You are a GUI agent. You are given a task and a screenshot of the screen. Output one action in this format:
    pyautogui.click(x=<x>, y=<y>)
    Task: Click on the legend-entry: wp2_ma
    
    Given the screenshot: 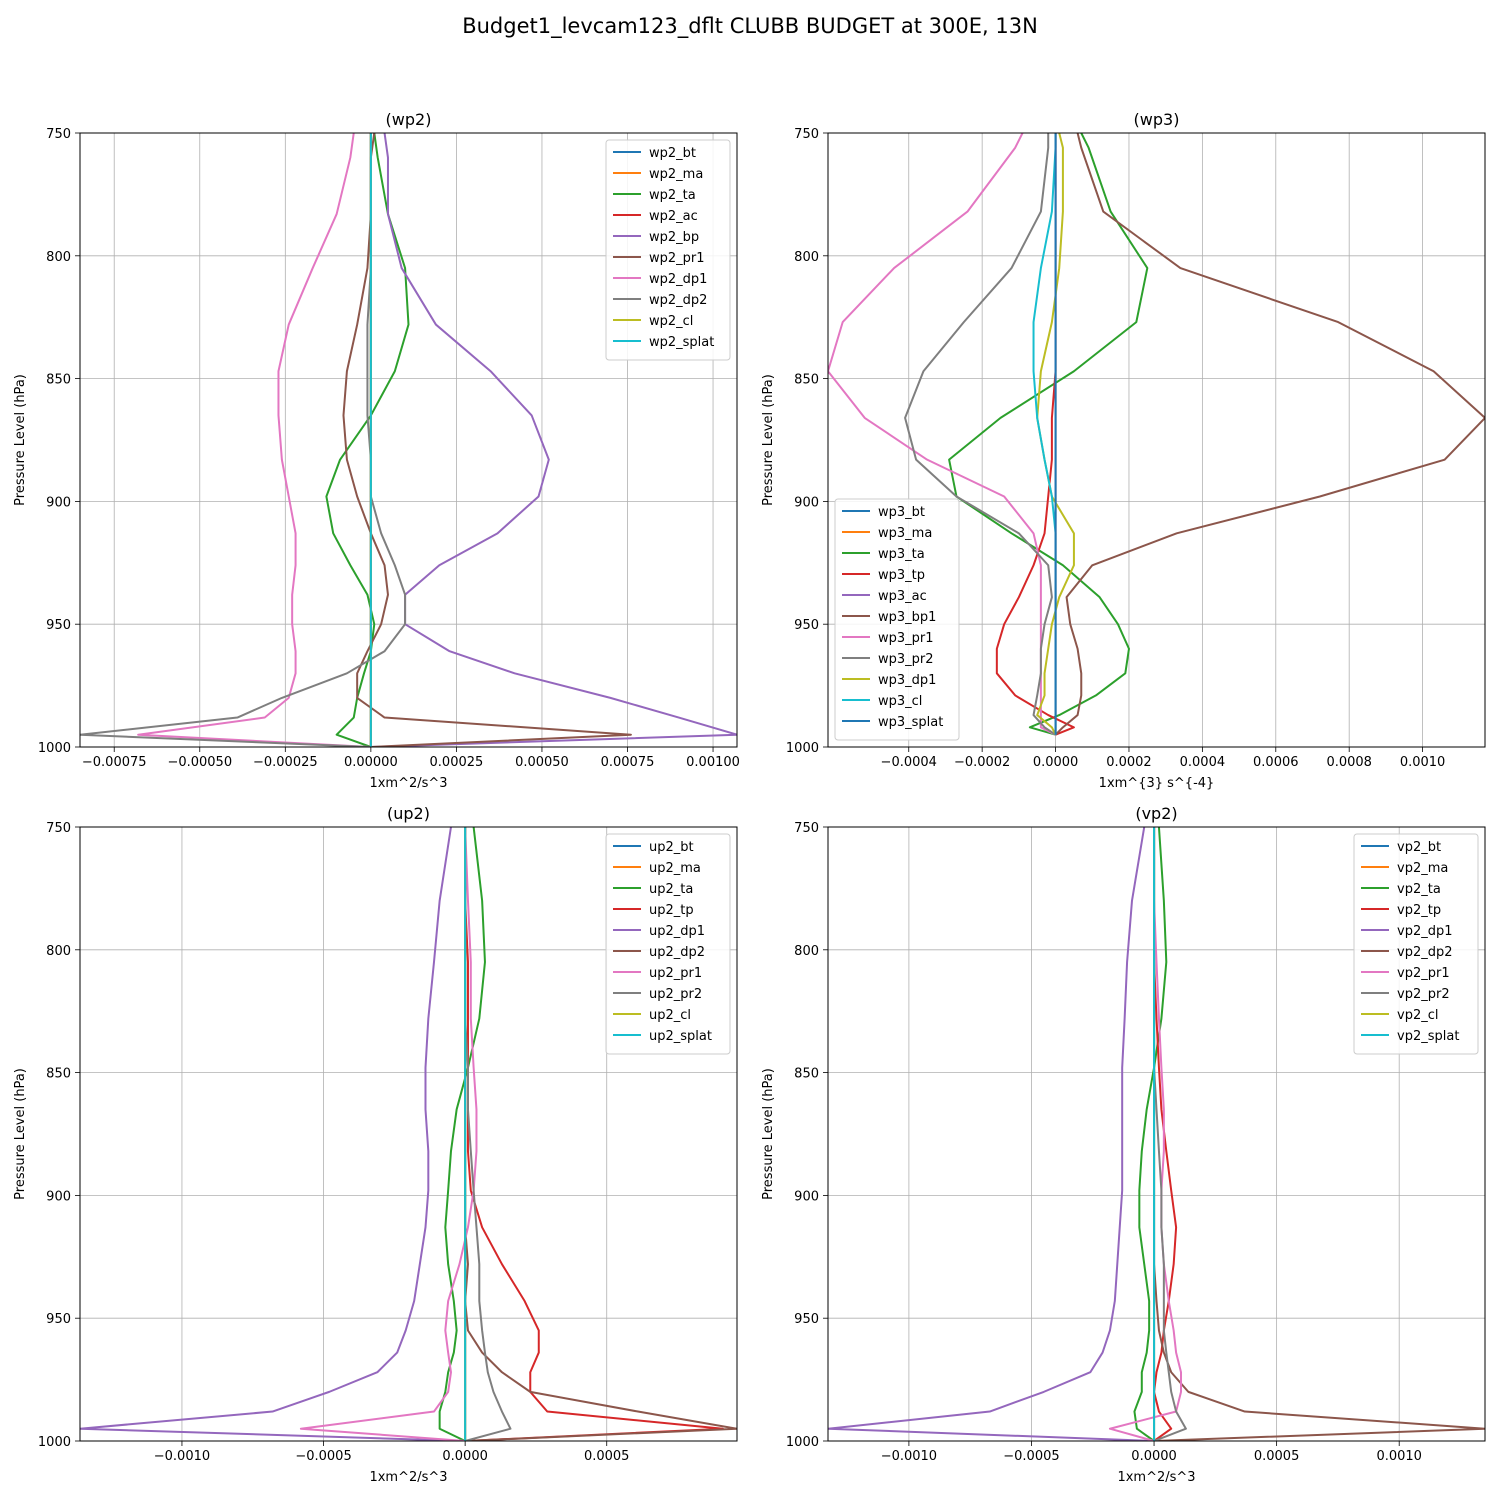 What is the action you would take?
    pyautogui.click(x=676, y=174)
    